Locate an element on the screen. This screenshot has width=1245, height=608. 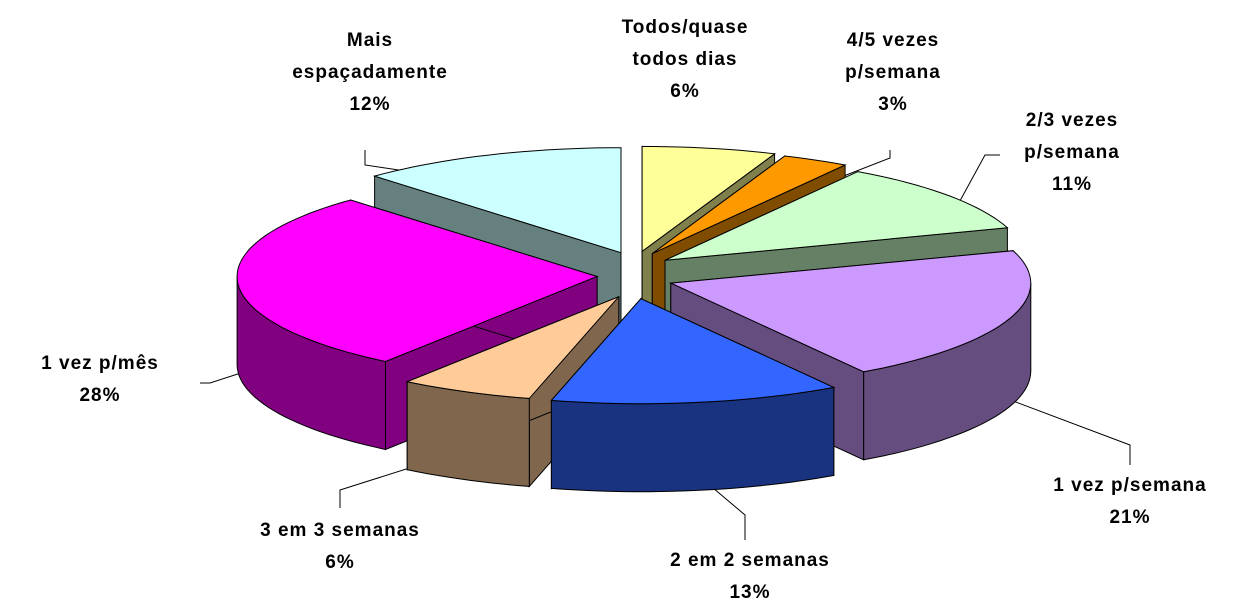
data-label: Mais espaçadamente 12% is located at coordinates (370, 73).